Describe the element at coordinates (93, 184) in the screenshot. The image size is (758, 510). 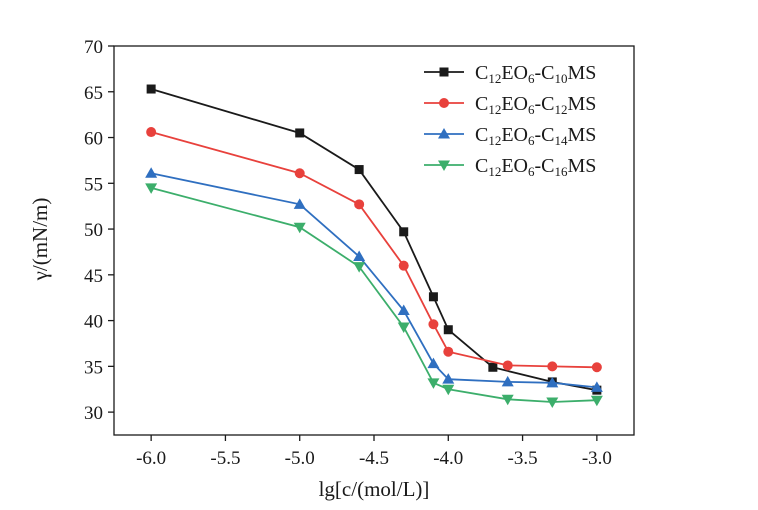
I see `y-tick-label: 55` at that location.